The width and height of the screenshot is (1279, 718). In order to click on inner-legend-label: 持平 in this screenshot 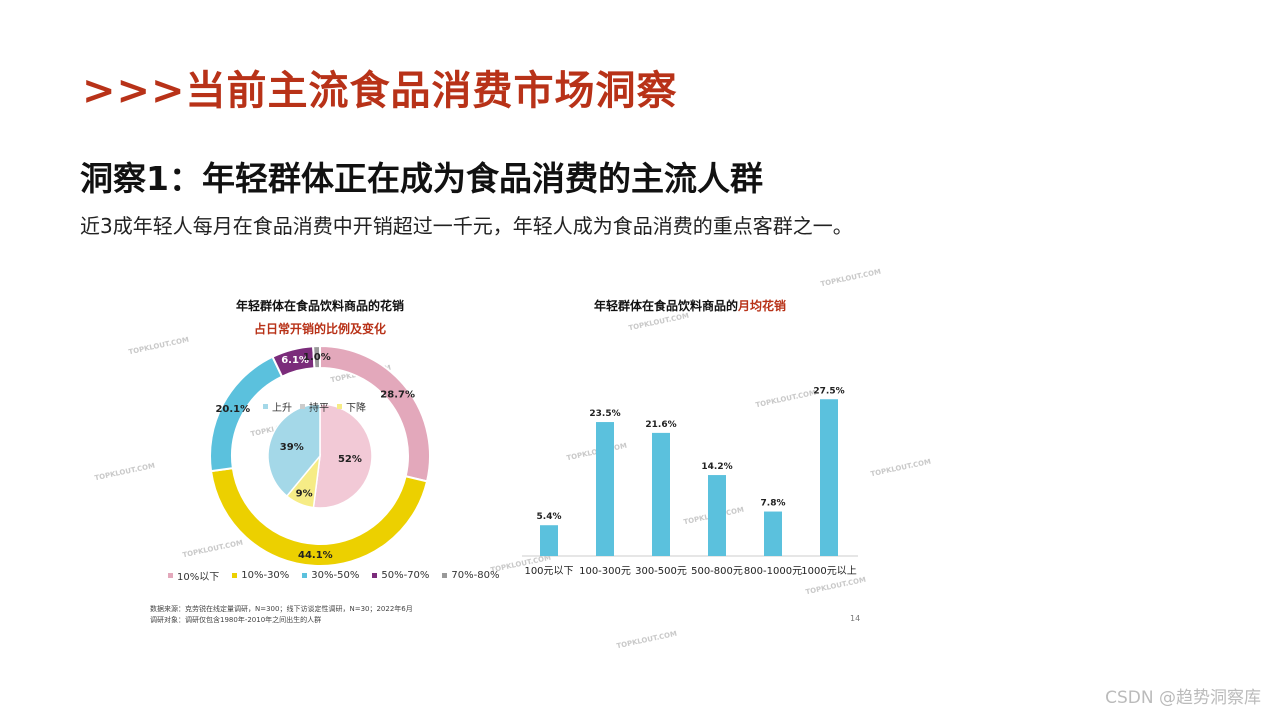, I will do `click(319, 408)`.